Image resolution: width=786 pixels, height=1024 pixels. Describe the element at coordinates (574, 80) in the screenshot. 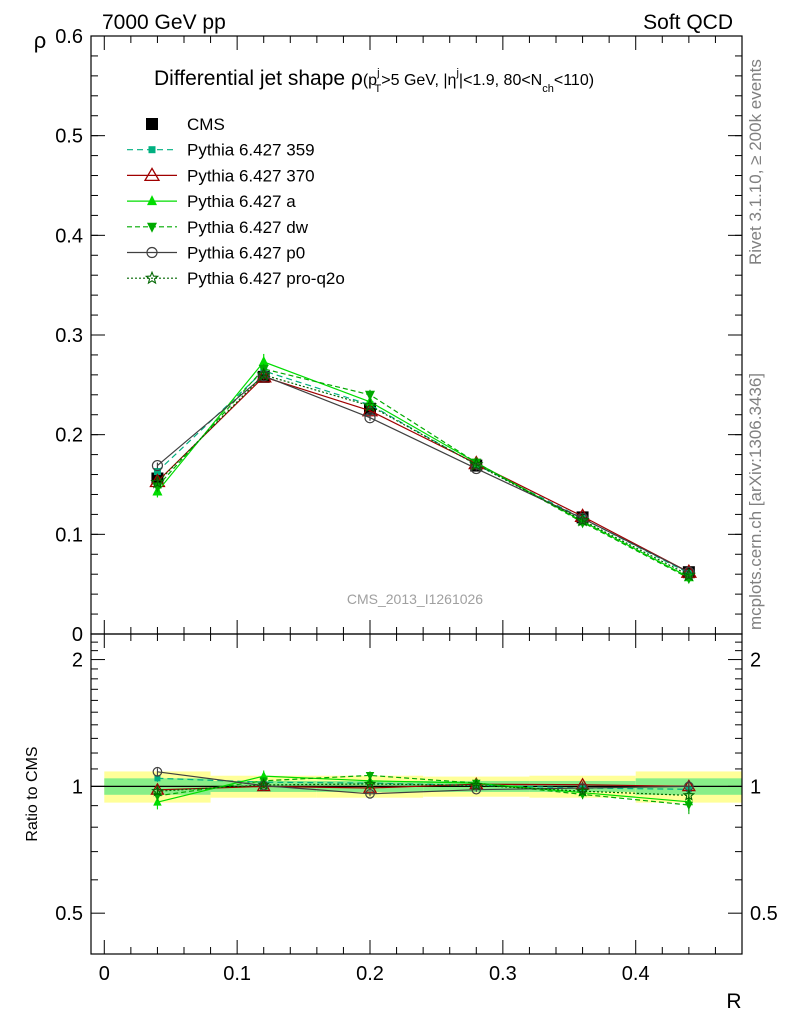

I see `title-part4: <110)` at that location.